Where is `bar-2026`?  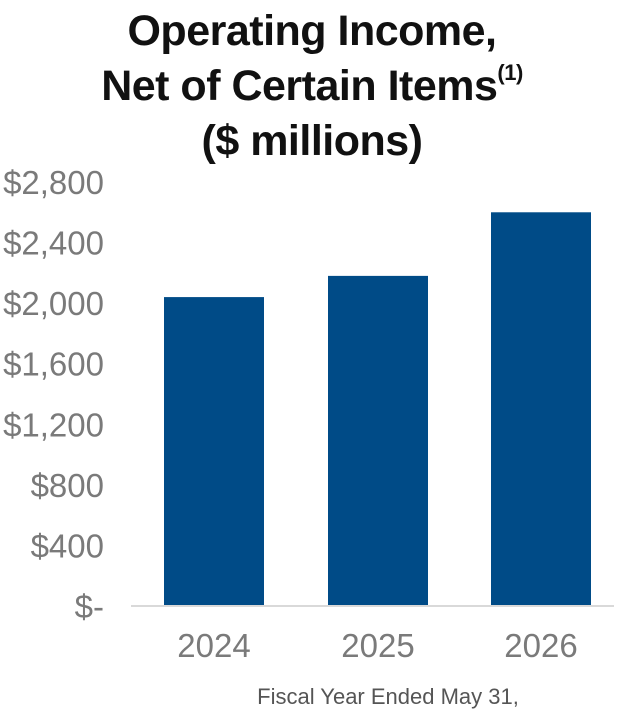
bar-2026 is located at coordinates (541, 409).